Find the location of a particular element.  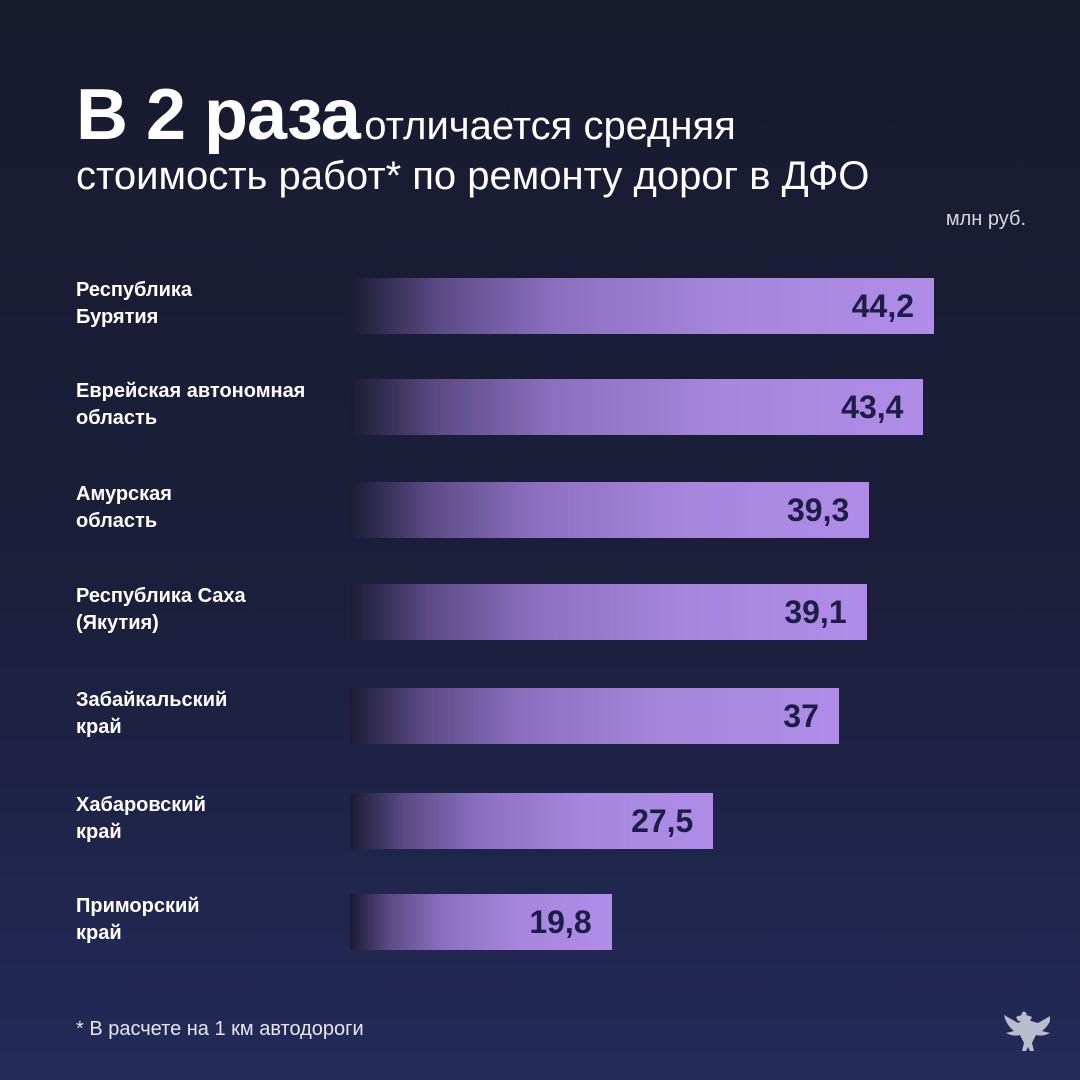

data-label: 27,5 is located at coordinates (662, 821).